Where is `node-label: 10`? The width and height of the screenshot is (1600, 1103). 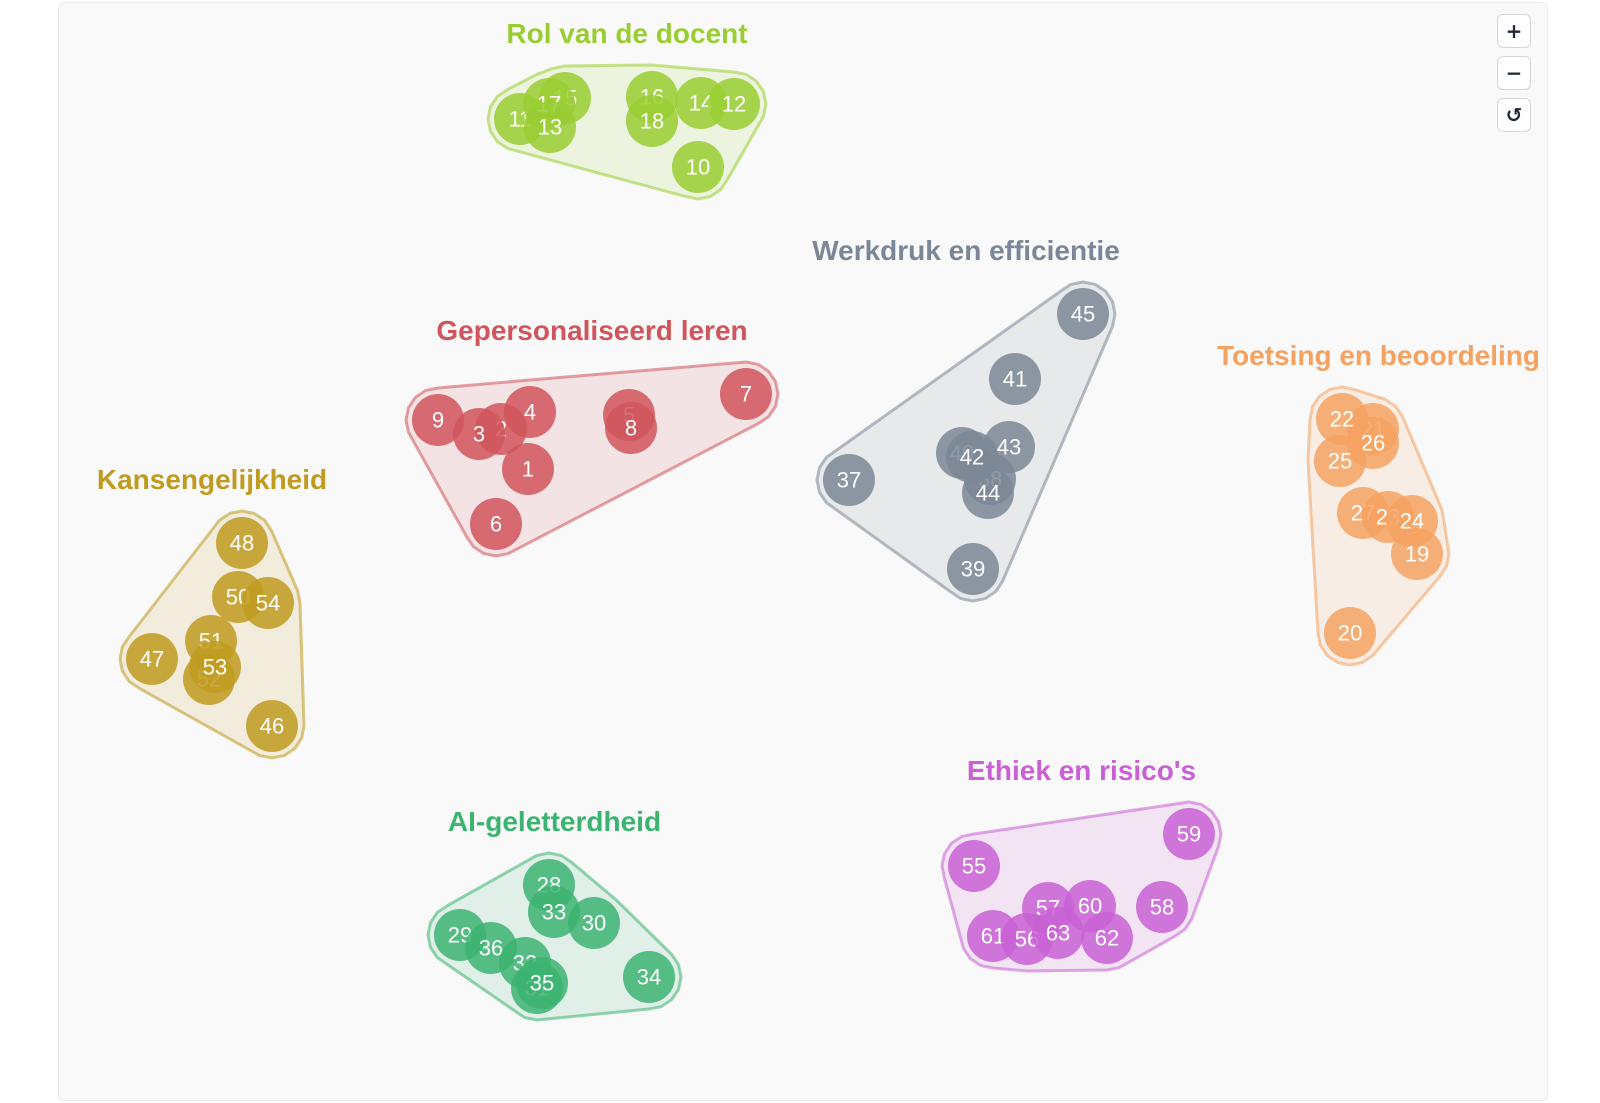
node-label: 10 is located at coordinates (698, 167).